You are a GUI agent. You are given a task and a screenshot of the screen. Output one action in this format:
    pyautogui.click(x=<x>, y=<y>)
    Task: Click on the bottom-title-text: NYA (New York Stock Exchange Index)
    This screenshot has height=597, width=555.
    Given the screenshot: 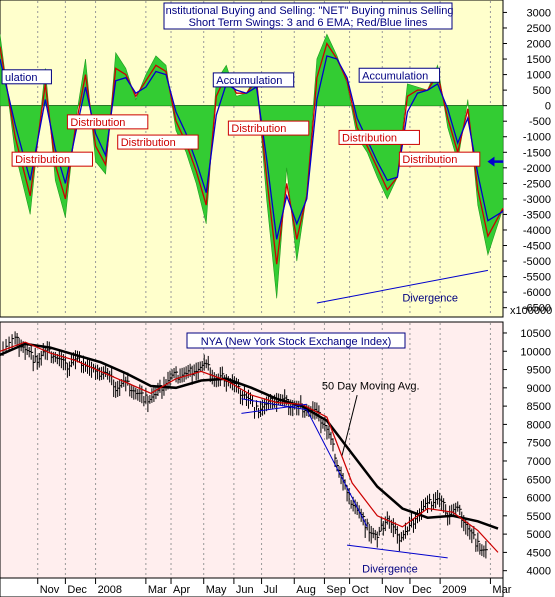 What is the action you would take?
    pyautogui.click(x=296, y=342)
    